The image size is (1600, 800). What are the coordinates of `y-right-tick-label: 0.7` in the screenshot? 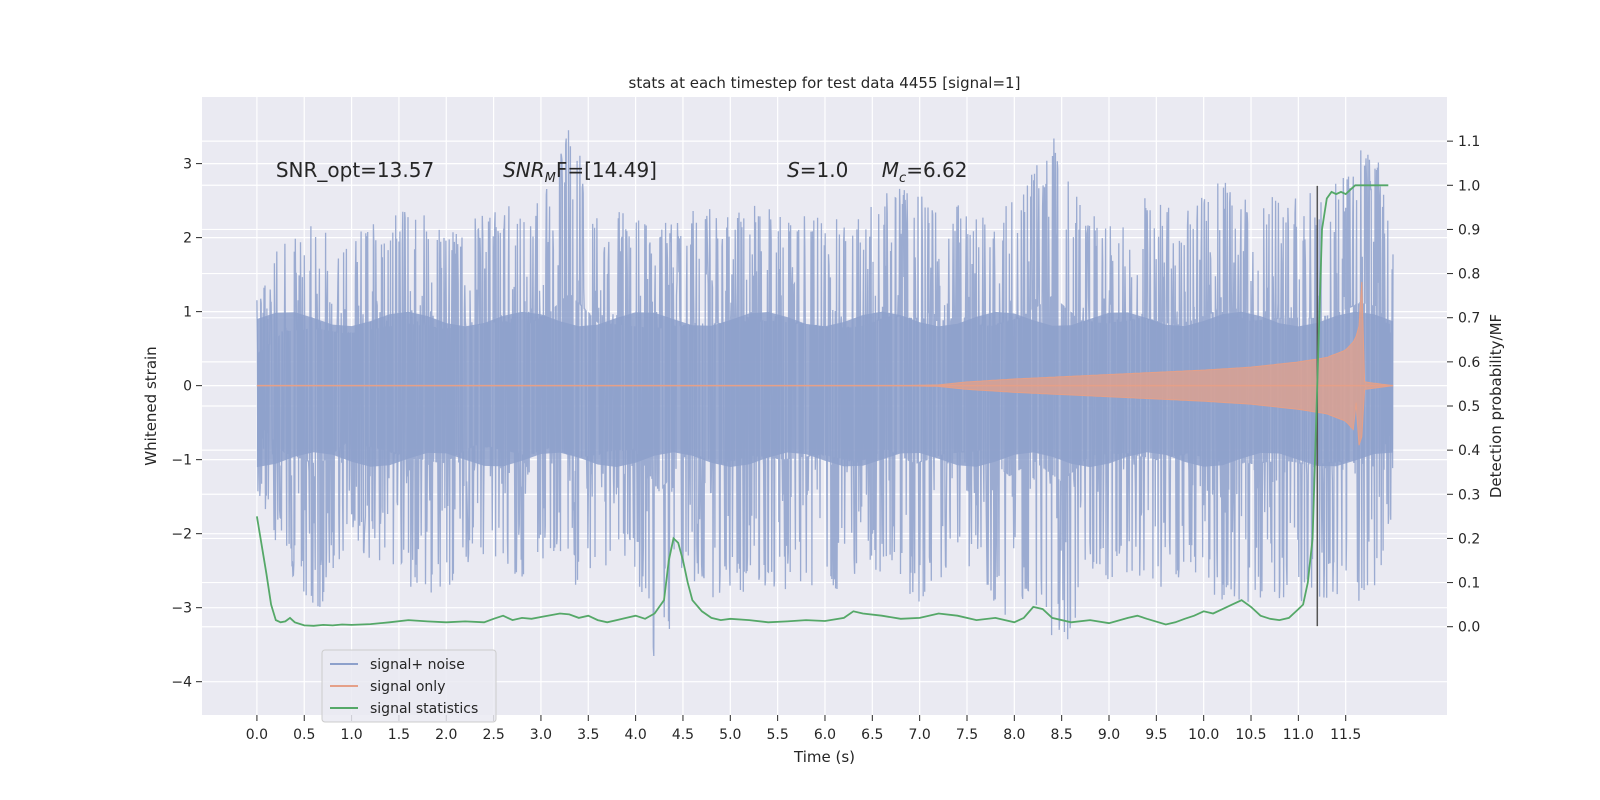 It's located at (1469, 319).